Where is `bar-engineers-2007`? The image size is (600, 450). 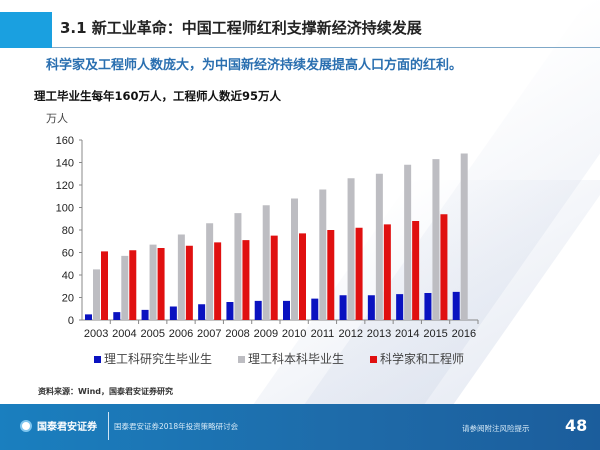 bar-engineers-2007 is located at coordinates (218, 281).